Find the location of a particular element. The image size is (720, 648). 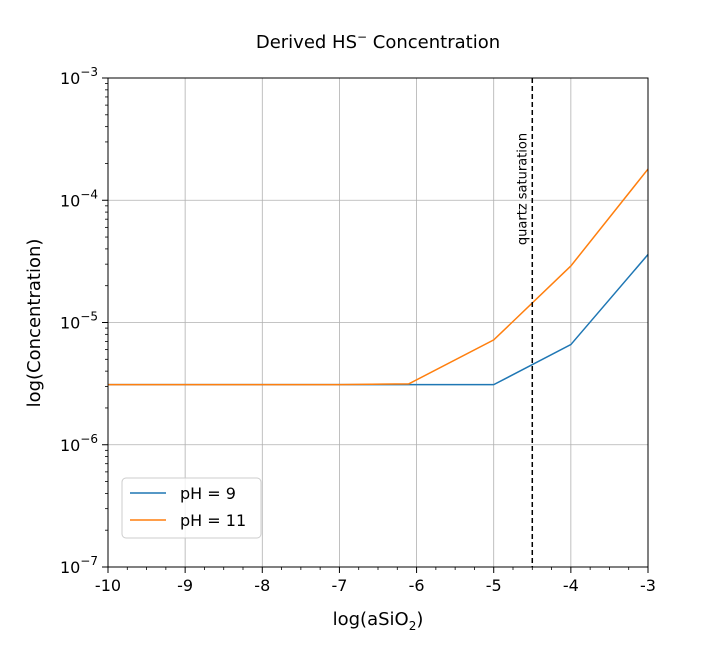

y-axis-label: log(Concentration) is located at coordinates (34, 323).